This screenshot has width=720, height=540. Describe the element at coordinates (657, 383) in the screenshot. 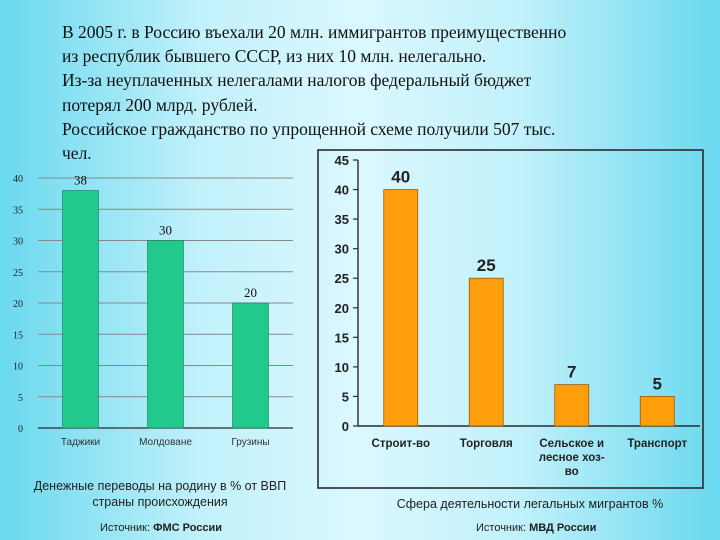

I see `bar-value-label: 5` at that location.